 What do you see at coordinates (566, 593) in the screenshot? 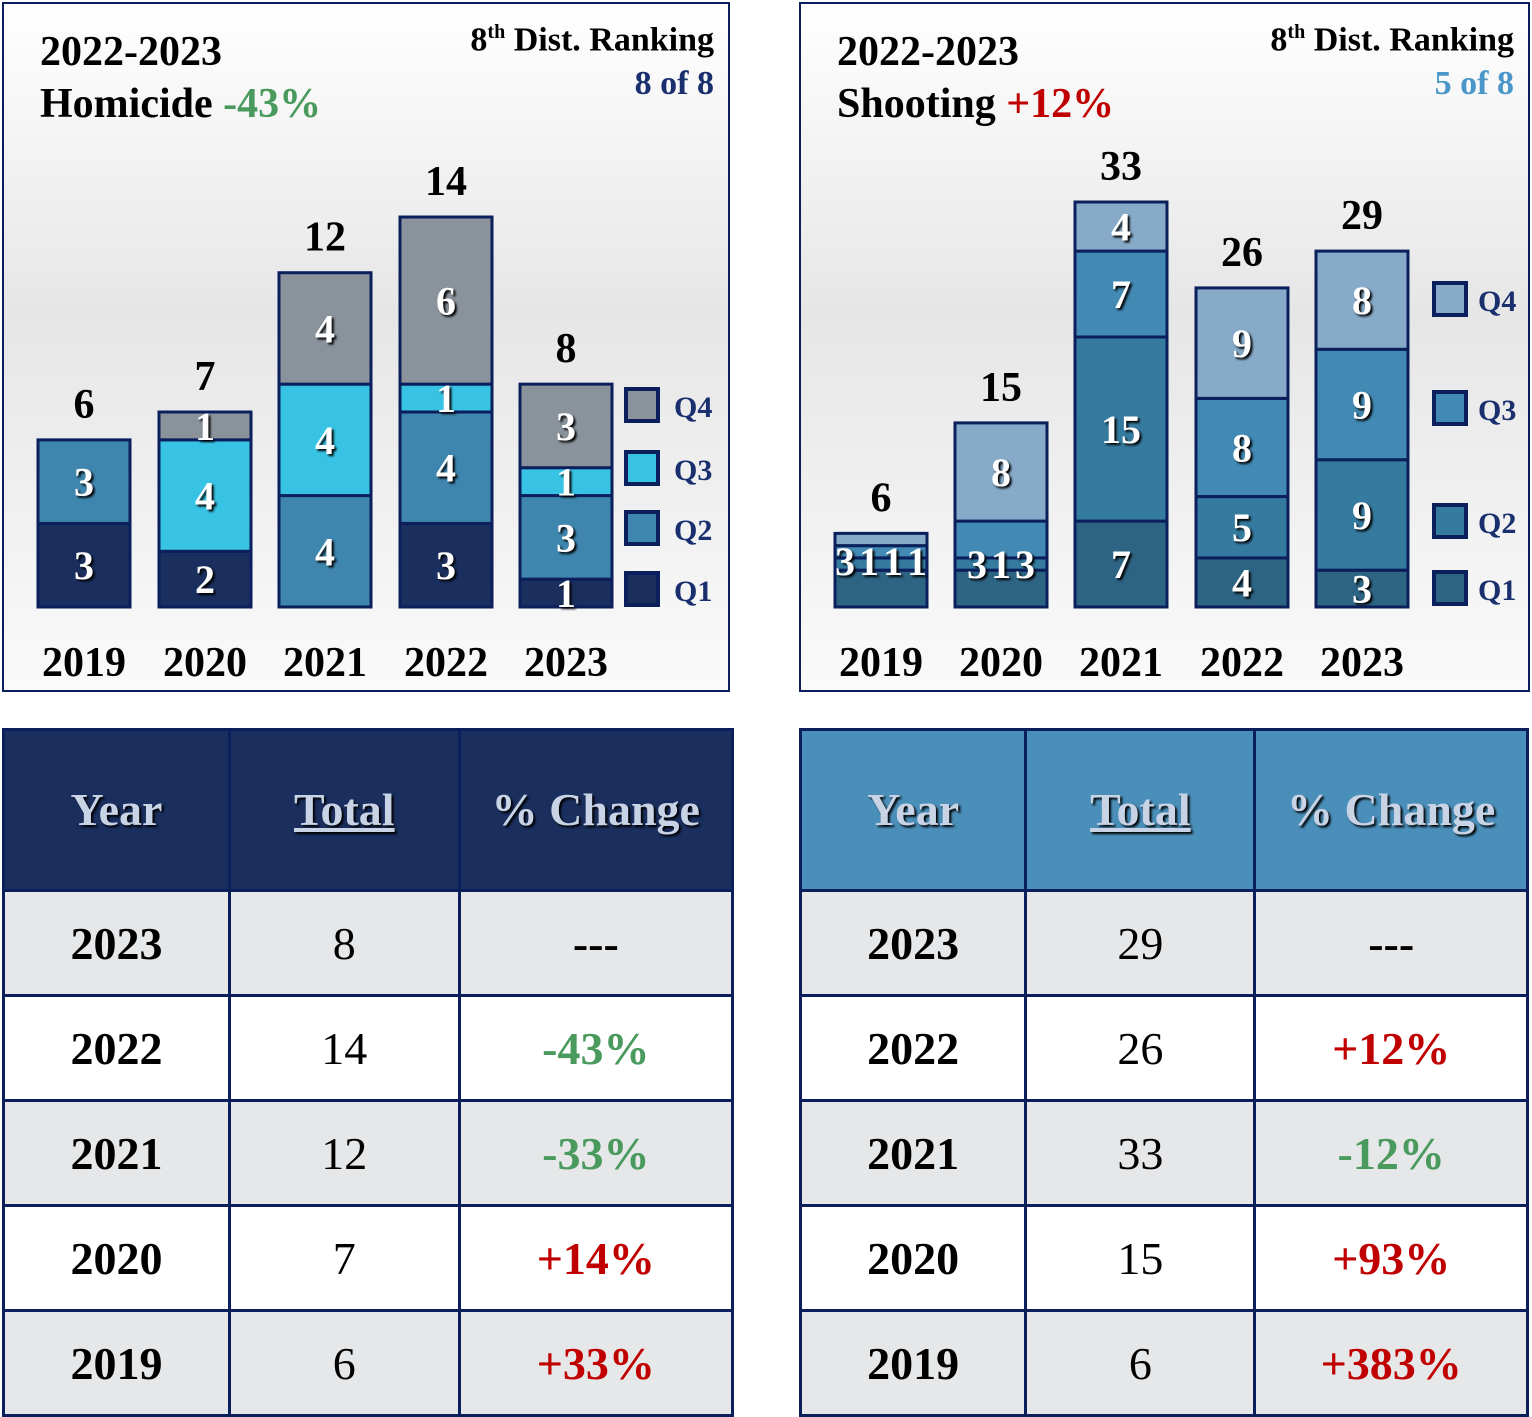
I see `bar-segment-q1-2023` at bounding box center [566, 593].